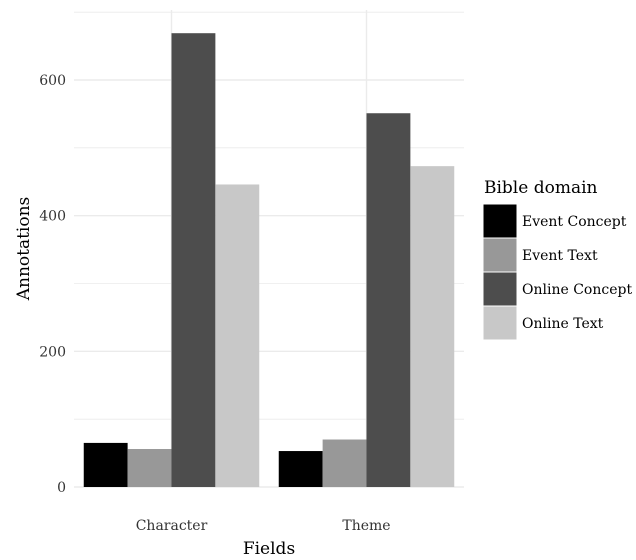 Image resolution: width=636 pixels, height=560 pixels. Describe the element at coordinates (237, 336) in the screenshot. I see `bar-online-text-character` at that location.